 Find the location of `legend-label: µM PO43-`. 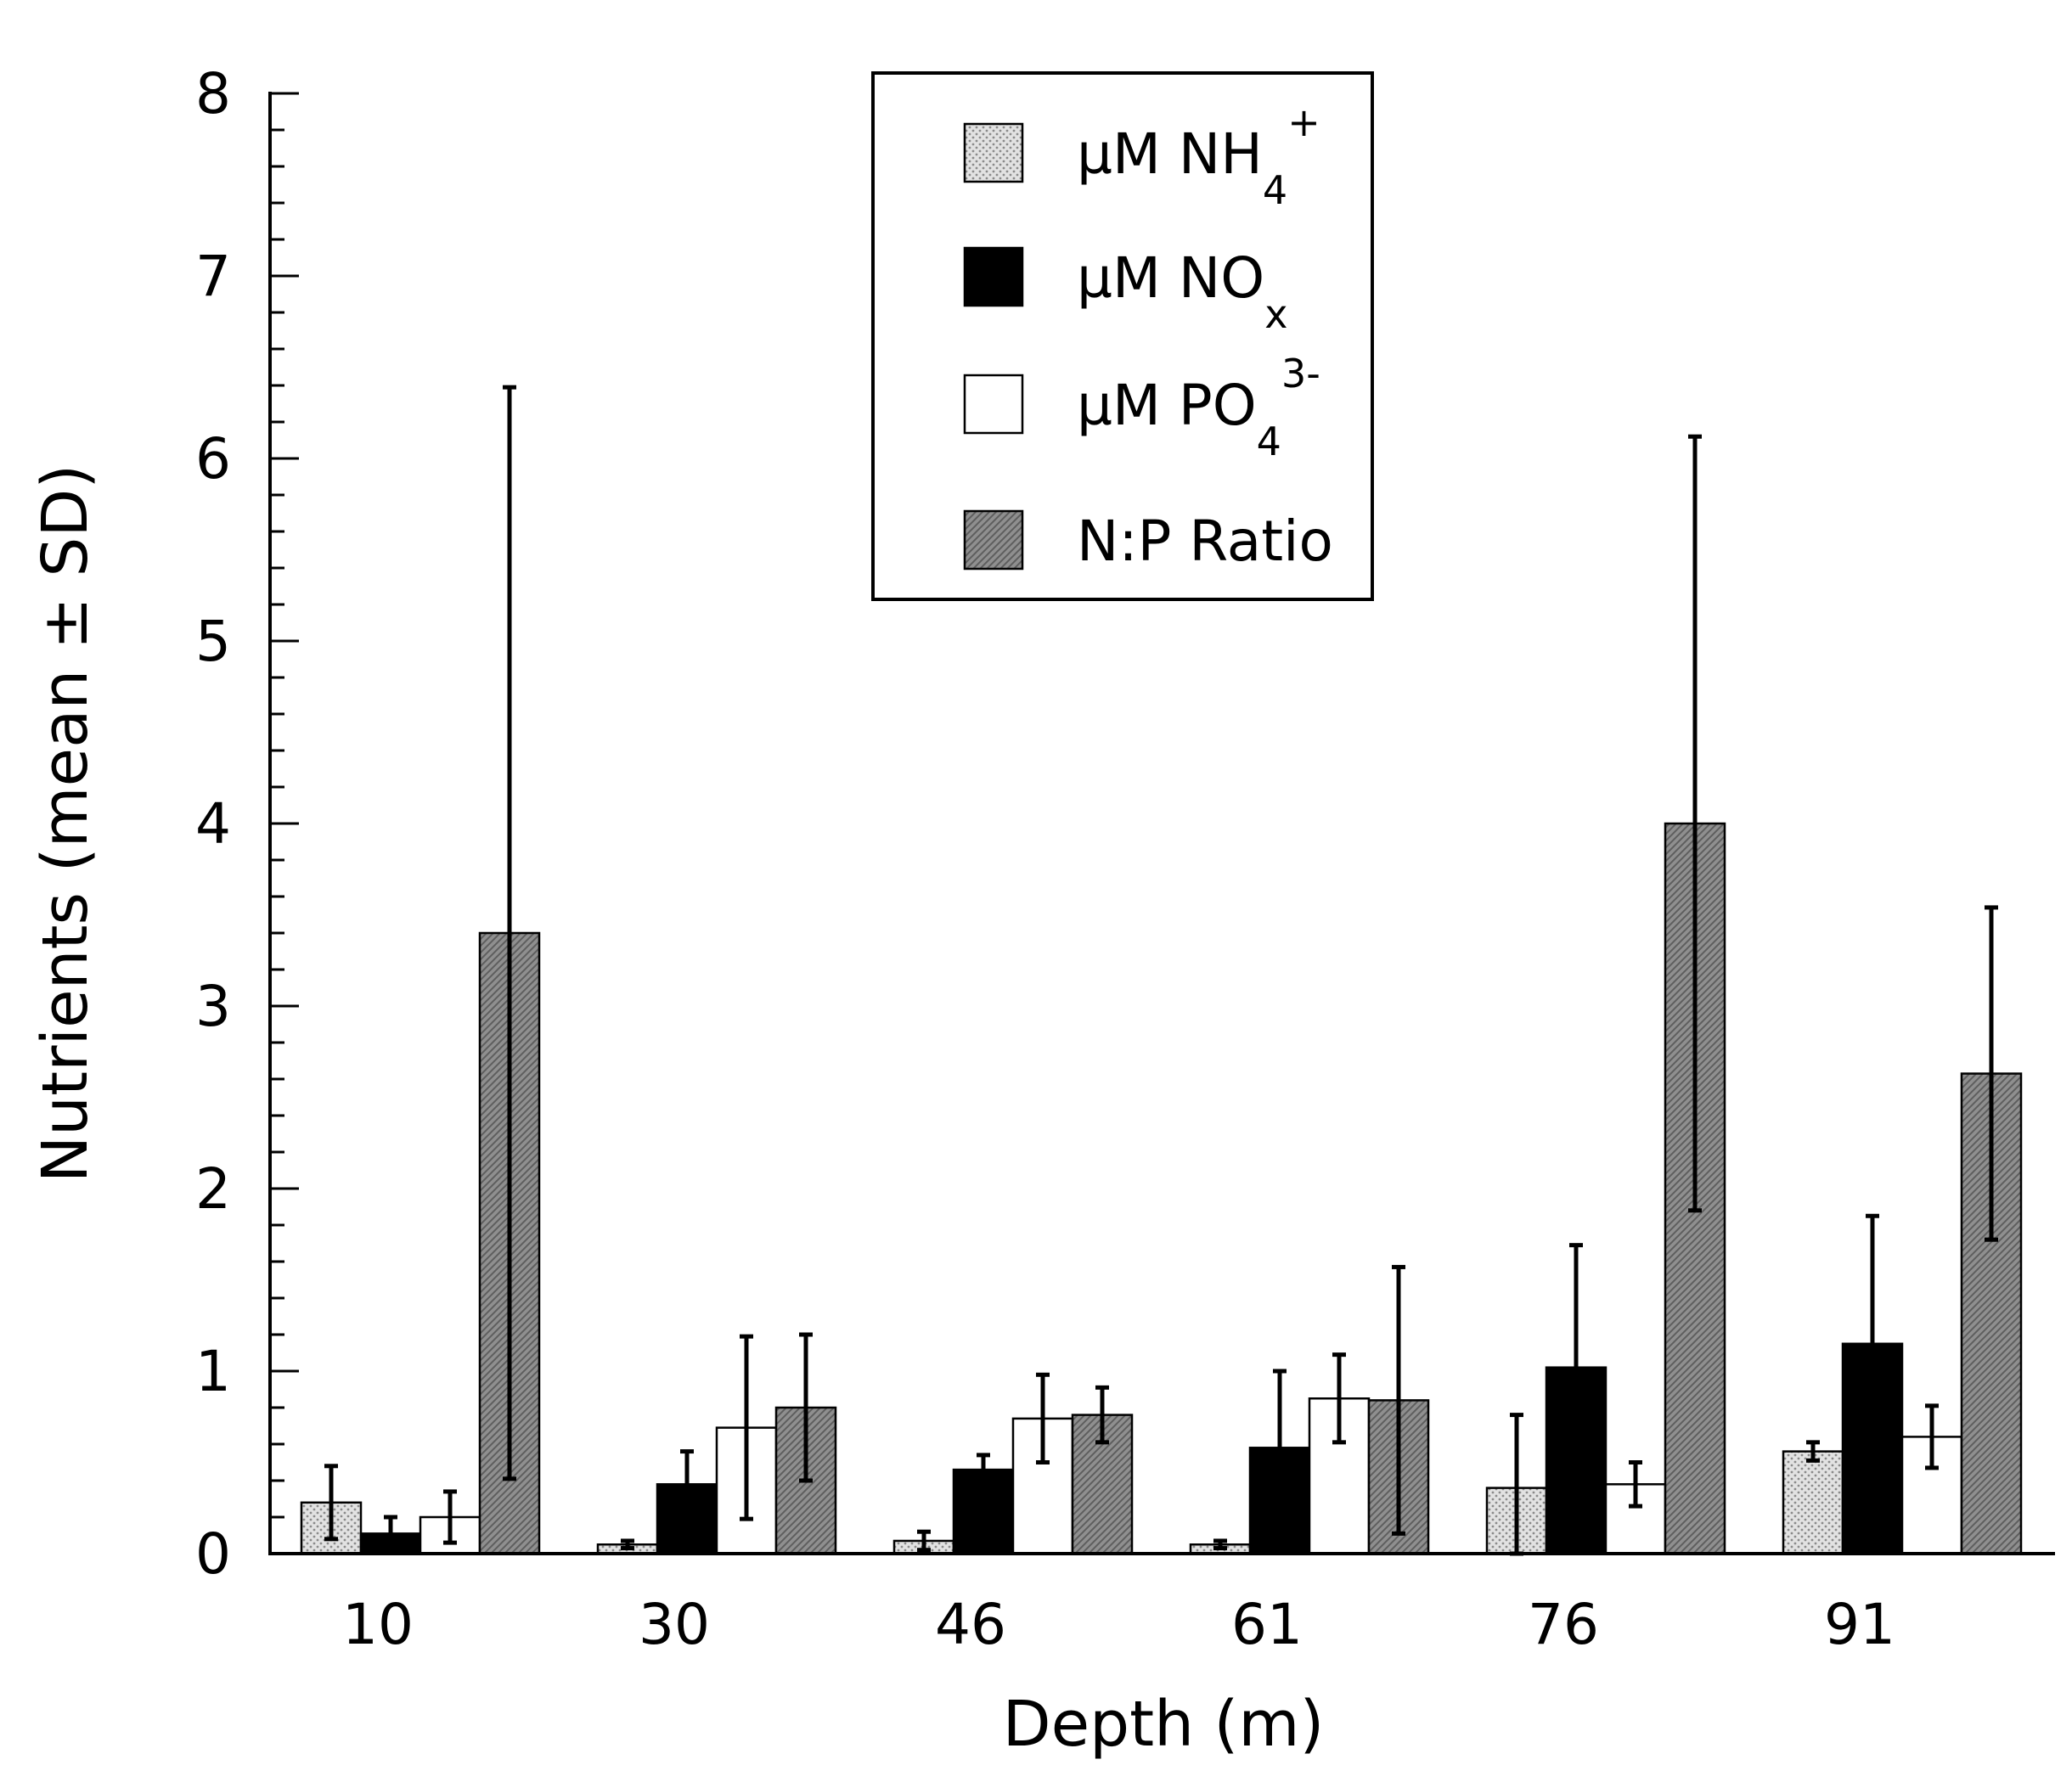

legend-label: µM PO43- is located at coordinates (1199, 408).